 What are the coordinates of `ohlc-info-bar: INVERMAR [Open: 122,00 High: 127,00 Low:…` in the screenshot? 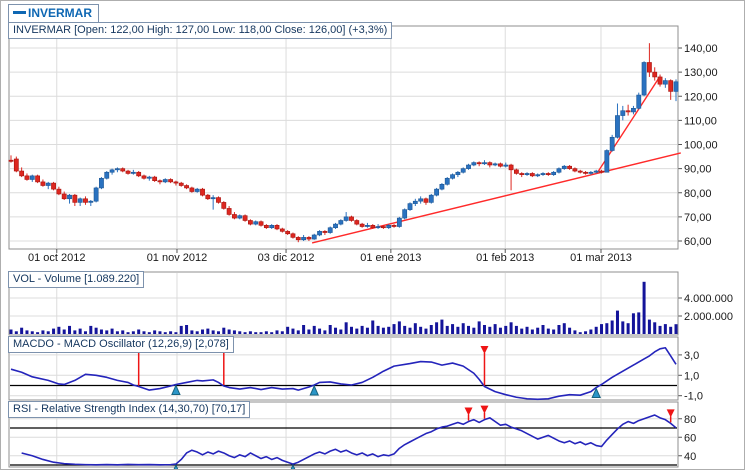 It's located at (200, 30).